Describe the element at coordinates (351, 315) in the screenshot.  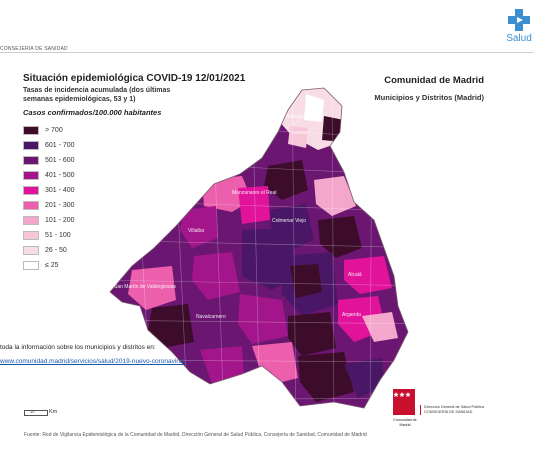
I see `place-label-arganda: Arganda` at that location.